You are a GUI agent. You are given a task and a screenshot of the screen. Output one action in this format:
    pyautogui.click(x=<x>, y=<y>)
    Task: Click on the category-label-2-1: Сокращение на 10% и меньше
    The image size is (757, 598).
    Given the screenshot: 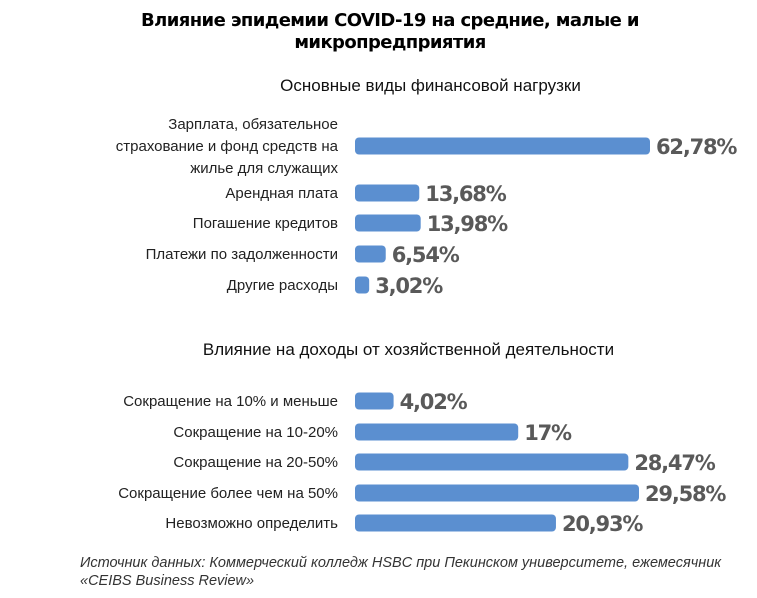 What is the action you would take?
    pyautogui.click(x=230, y=401)
    